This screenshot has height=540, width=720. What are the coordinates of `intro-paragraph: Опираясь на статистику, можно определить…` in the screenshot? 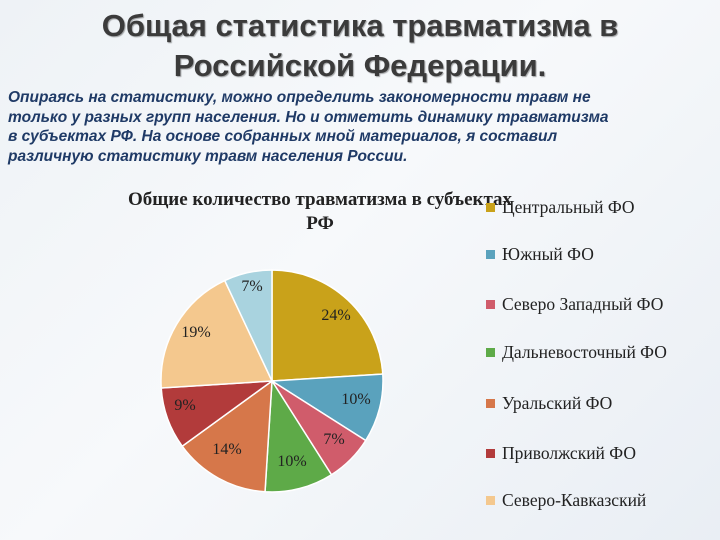 It's located at (358, 127).